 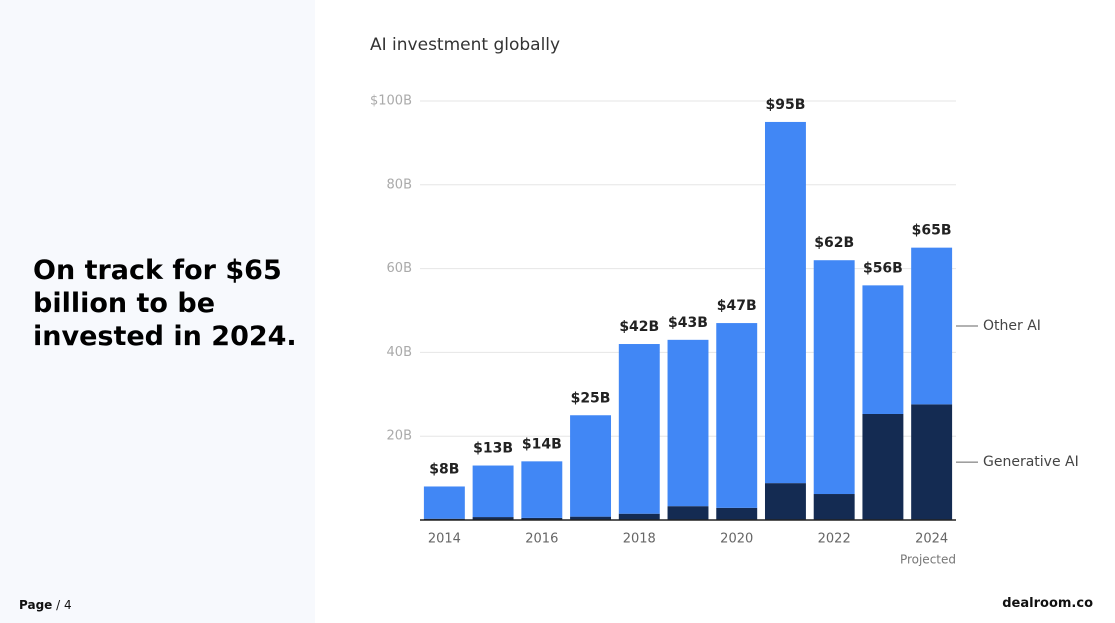 What do you see at coordinates (399, 352) in the screenshot?
I see `y-tick-label: 40B` at bounding box center [399, 352].